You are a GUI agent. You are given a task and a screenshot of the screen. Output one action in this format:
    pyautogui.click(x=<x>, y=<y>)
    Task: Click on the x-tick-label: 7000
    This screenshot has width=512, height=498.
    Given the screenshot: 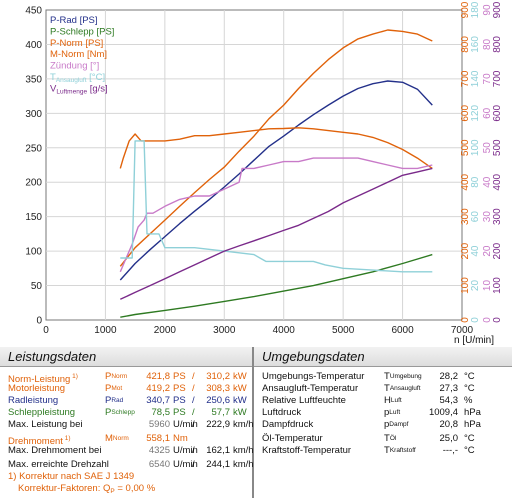 What is the action you would take?
    pyautogui.click(x=462, y=330)
    